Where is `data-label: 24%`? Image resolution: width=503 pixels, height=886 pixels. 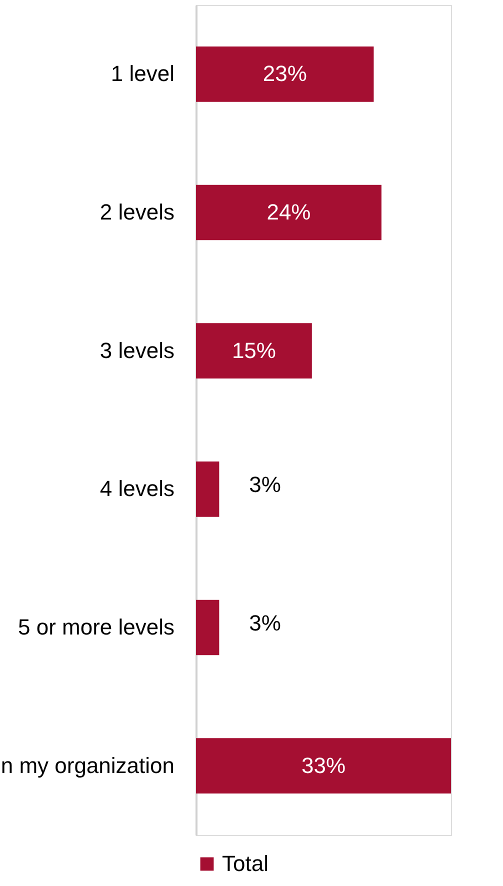 data-label: 24% is located at coordinates (288, 212).